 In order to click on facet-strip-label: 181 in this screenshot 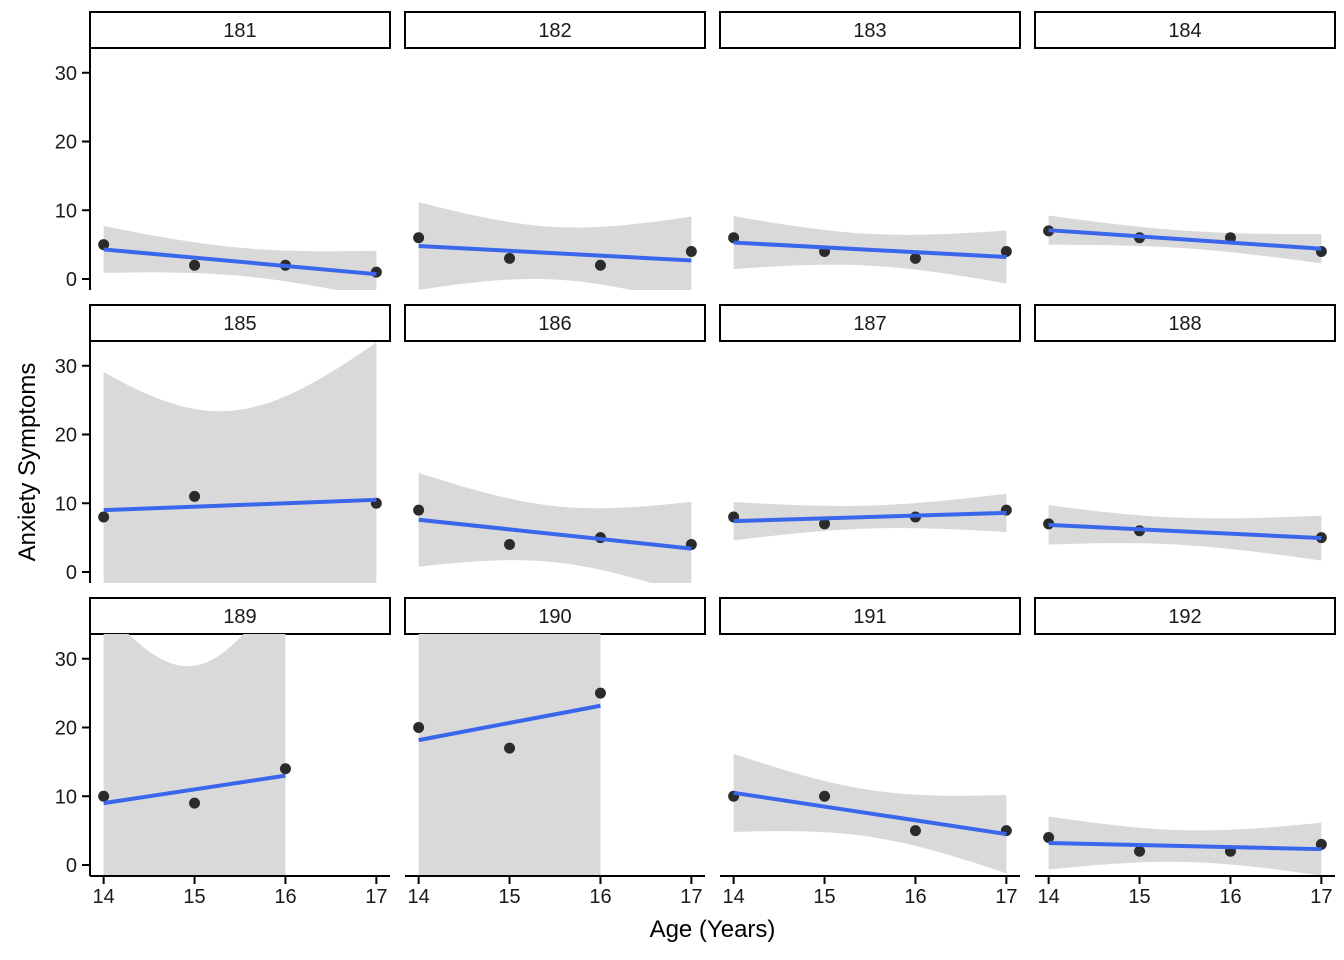, I will do `click(239, 31)`.